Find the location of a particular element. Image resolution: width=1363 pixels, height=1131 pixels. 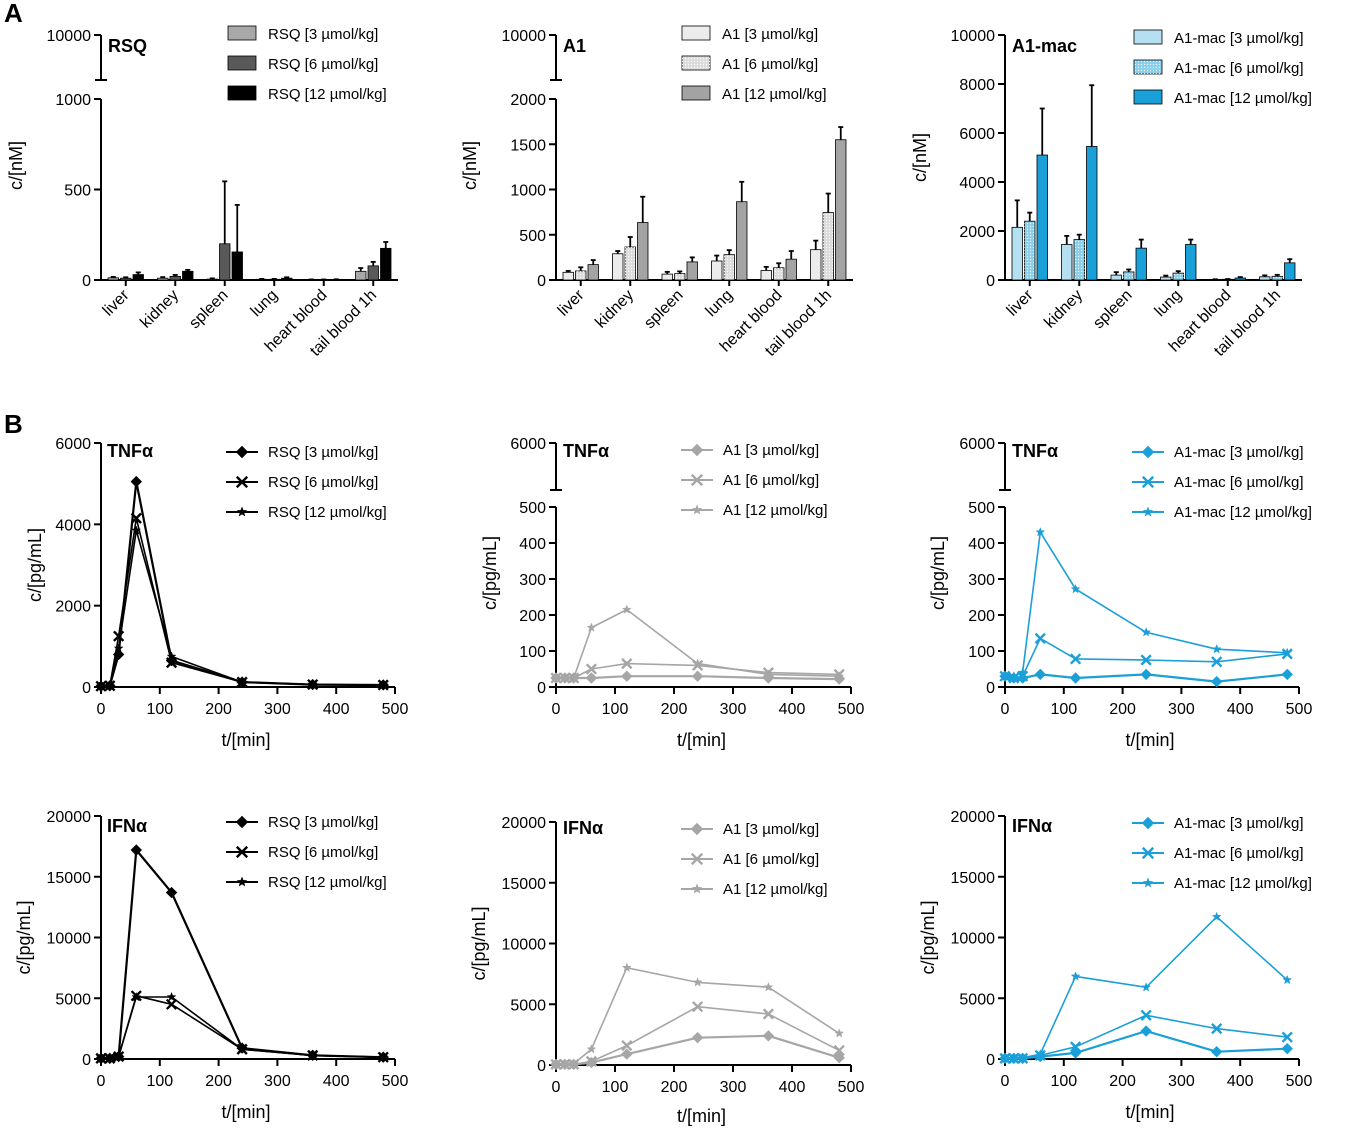

y-tick-label: 100 is located at coordinates (532, 652).